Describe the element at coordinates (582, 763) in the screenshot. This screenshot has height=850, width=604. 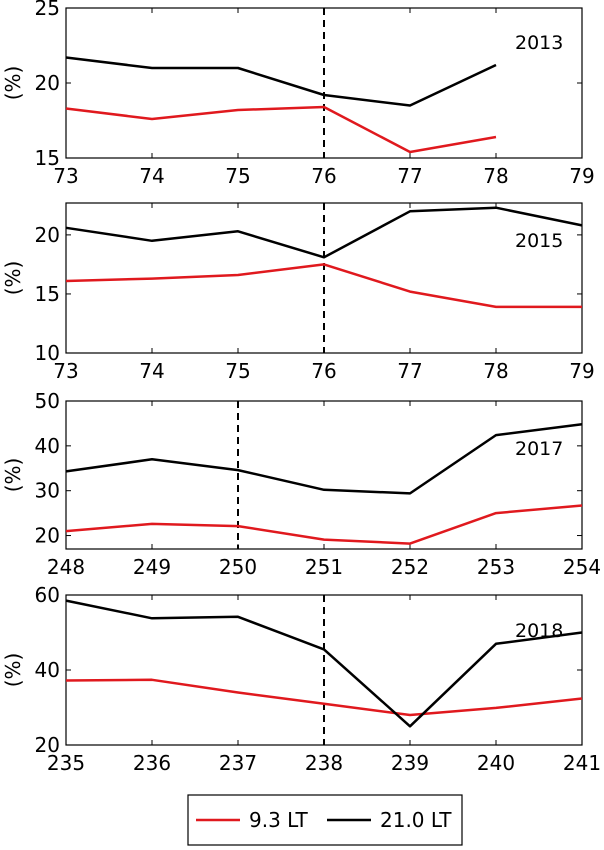
I see `x-tick-label: 241` at that location.